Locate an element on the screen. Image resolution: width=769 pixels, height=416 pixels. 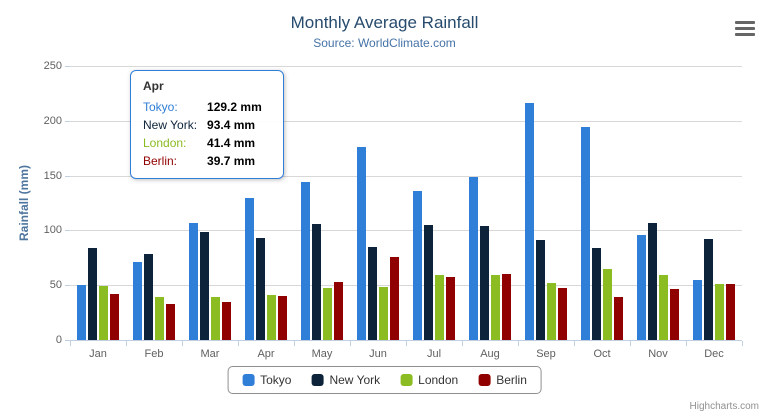
bar-tokyo-apr is located at coordinates (249, 269).